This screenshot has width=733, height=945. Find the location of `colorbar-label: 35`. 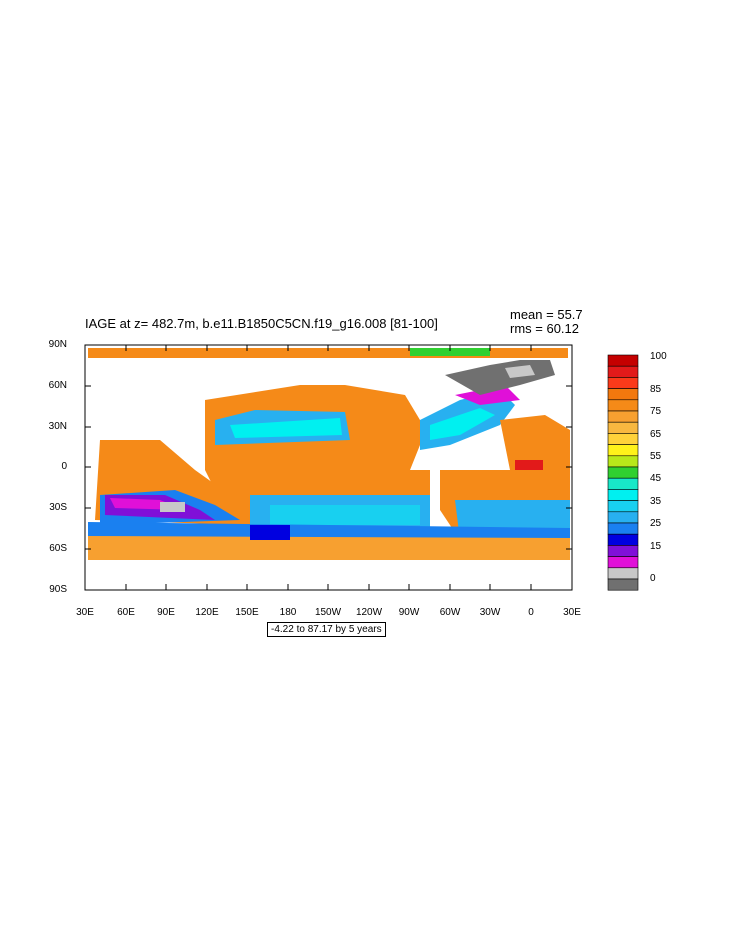

colorbar-label: 35 is located at coordinates (656, 501).